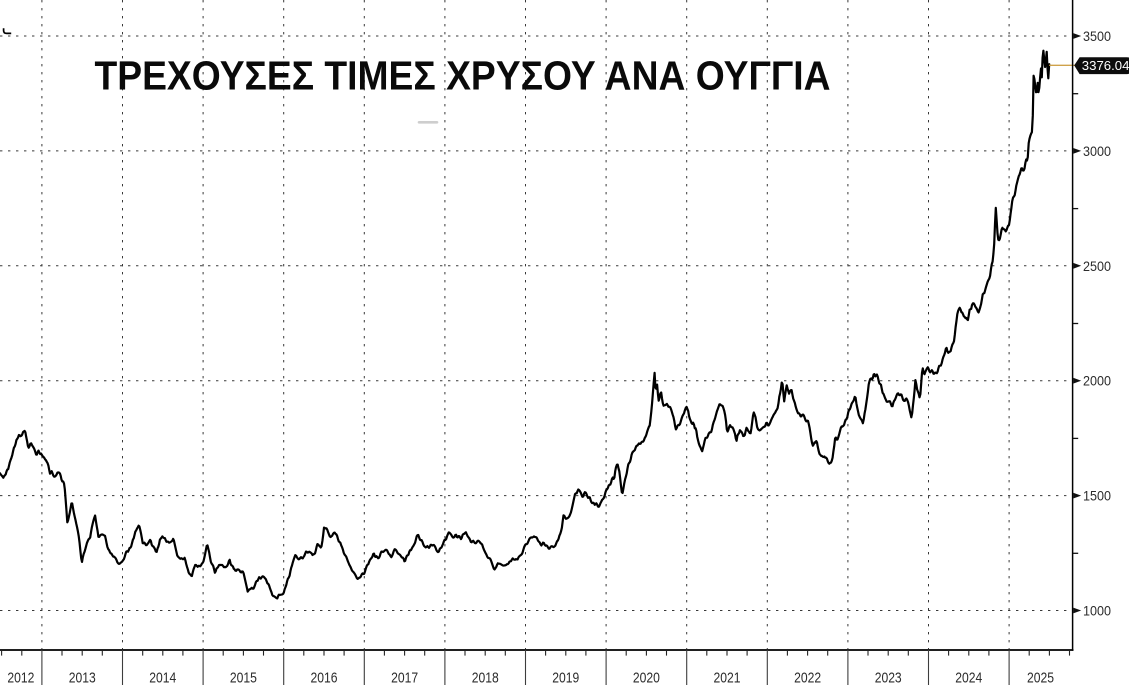  What do you see at coordinates (1097, 151) in the screenshot?
I see `svg-text: 3000` at bounding box center [1097, 151].